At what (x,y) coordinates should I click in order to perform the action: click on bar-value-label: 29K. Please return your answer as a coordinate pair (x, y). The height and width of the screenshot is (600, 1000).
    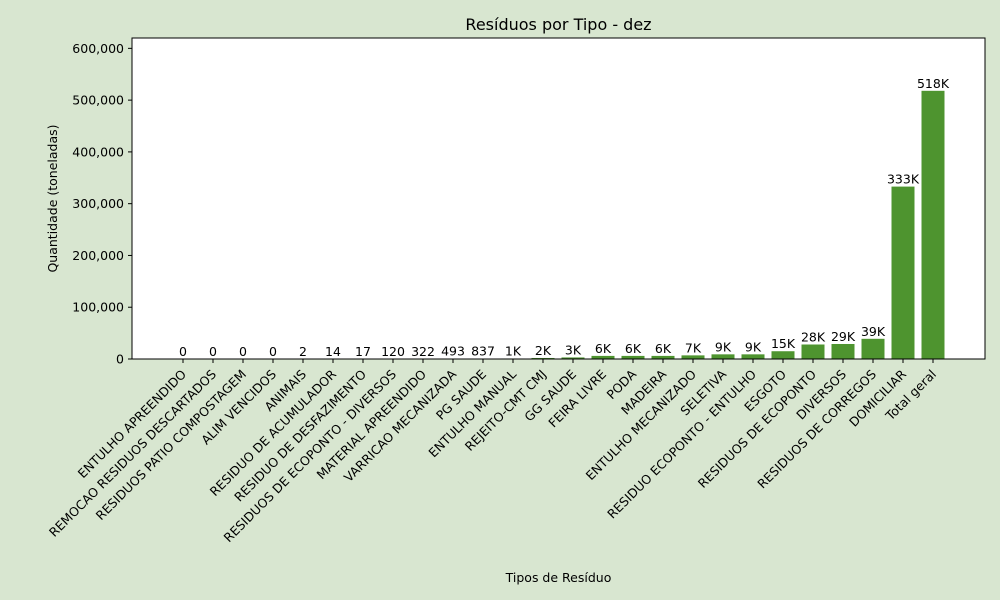
    Looking at the image, I should click on (843, 336).